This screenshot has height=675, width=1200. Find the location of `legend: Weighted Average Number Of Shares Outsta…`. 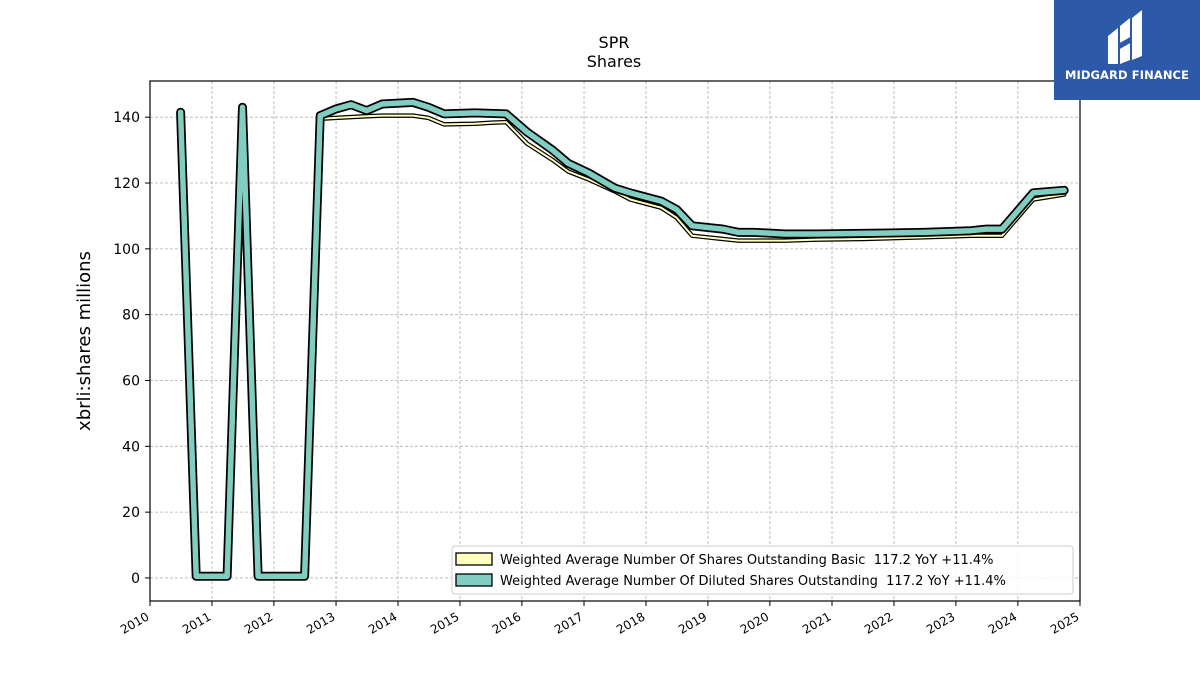

legend: Weighted Average Number Of Shares Outsta… is located at coordinates (762, 570).